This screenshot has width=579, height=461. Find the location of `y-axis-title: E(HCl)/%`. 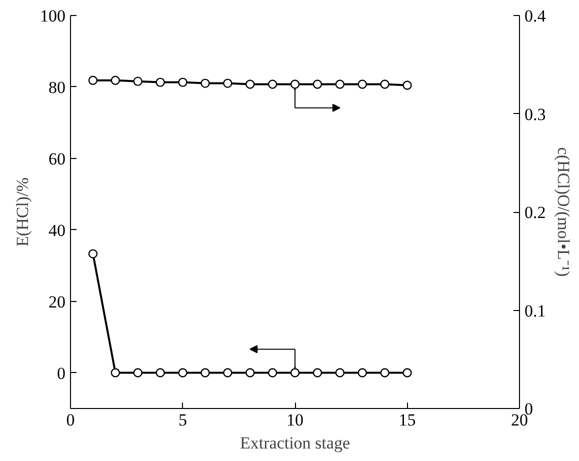

y-axis-title: E(HCl)/% is located at coordinates (22, 212).